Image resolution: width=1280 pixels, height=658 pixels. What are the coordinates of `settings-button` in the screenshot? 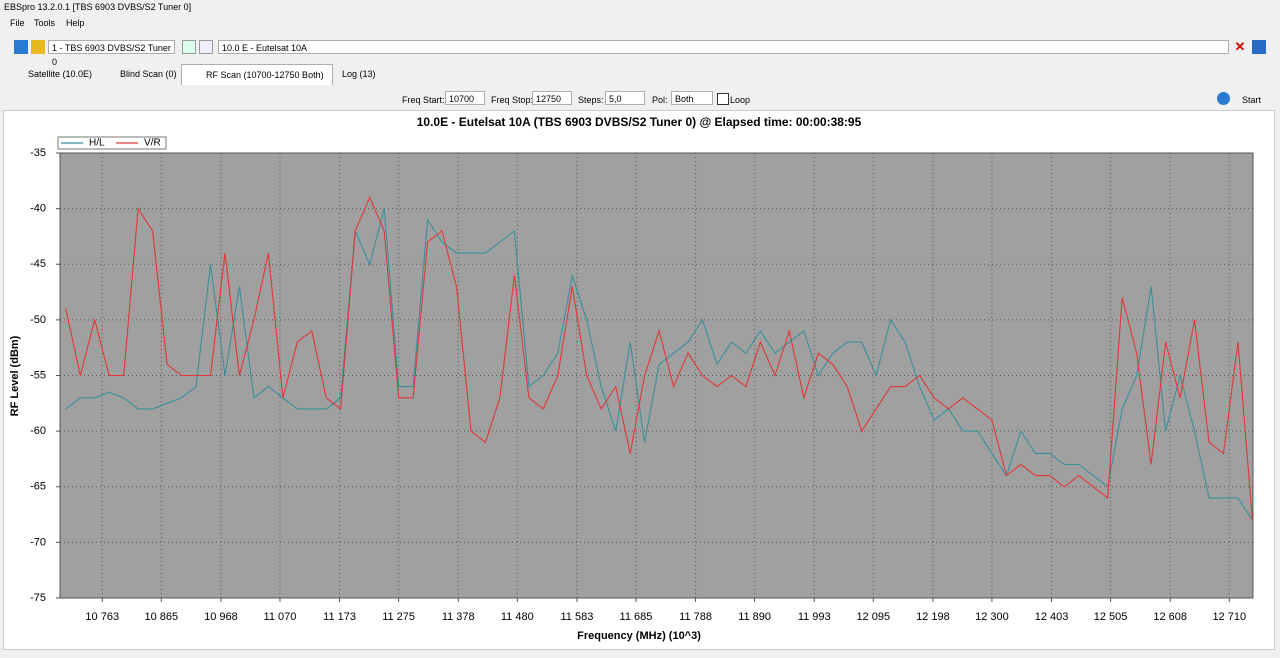 It's located at (206, 47).